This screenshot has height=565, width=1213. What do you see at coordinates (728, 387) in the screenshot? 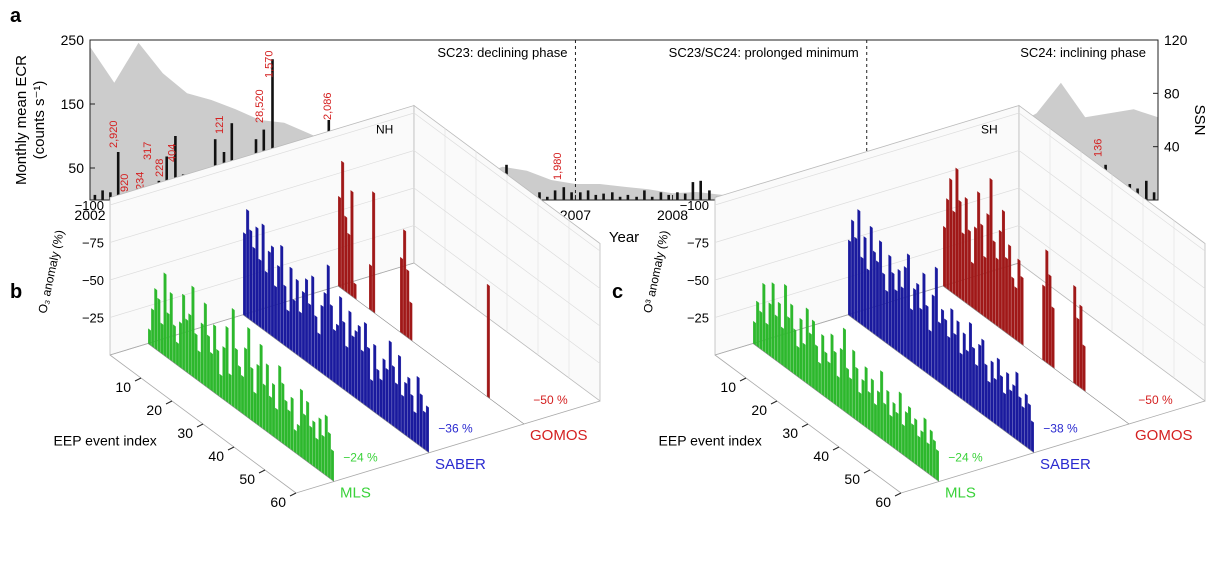
I see `x-tick-label: 10` at bounding box center [728, 387].